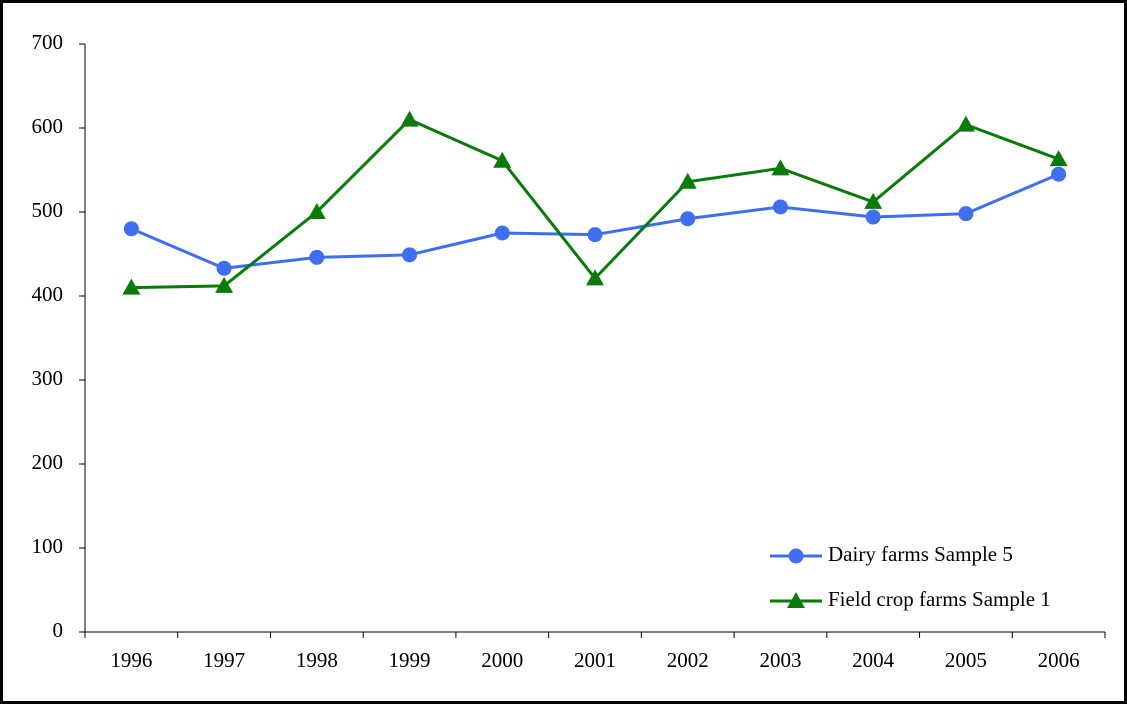  I want to click on y-tick-label: 400, so click(48, 294).